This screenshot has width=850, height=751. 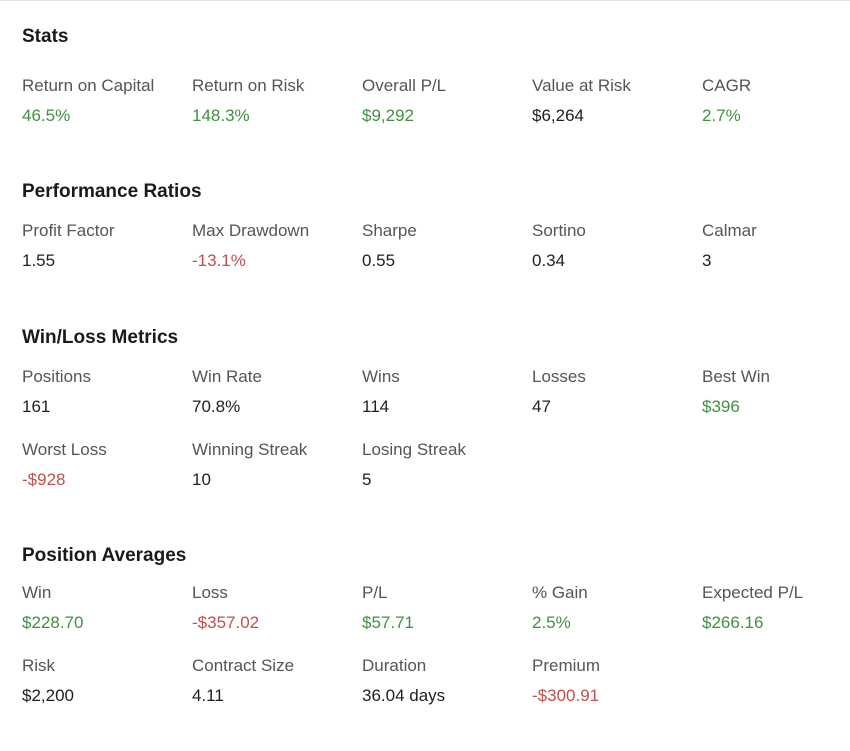 I want to click on metric-return-on-capital: Return on Capital 46.5%, so click(x=107, y=111).